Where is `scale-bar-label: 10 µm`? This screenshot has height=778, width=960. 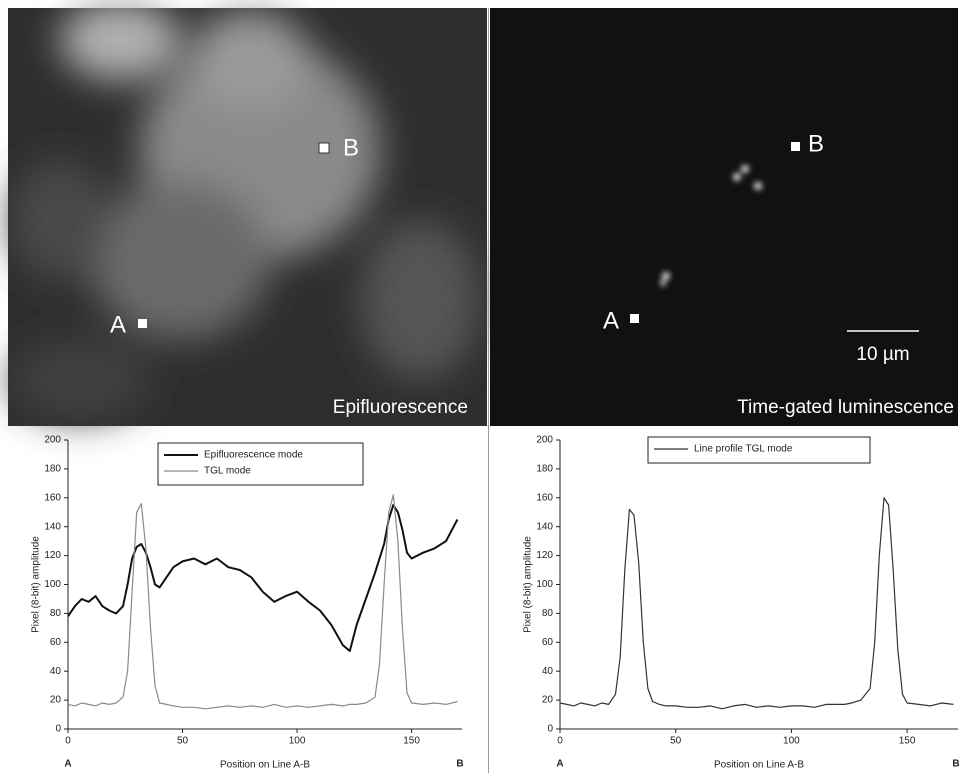 scale-bar-label: 10 µm is located at coordinates (882, 354).